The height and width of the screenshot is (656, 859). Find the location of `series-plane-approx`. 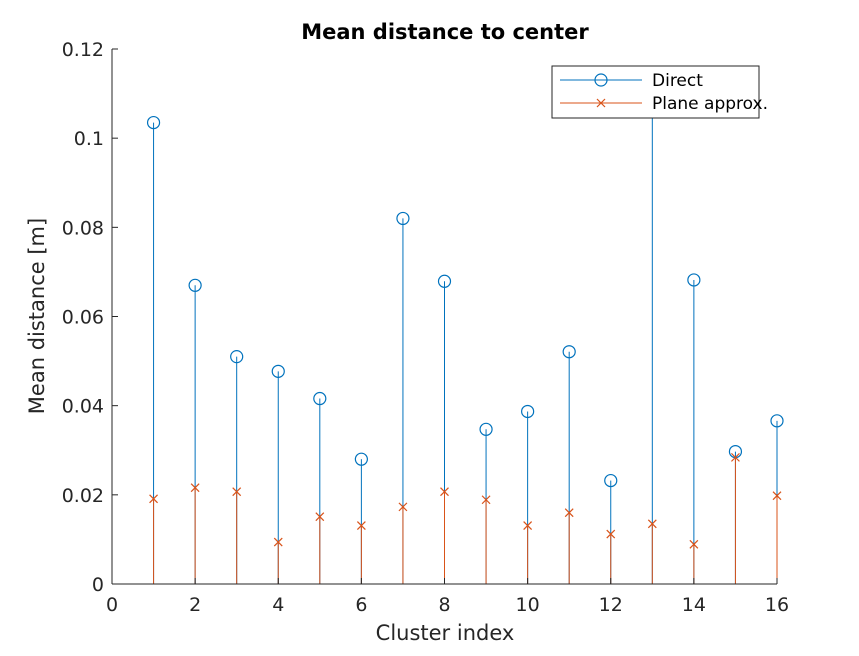

series-plane-approx is located at coordinates (465, 518).